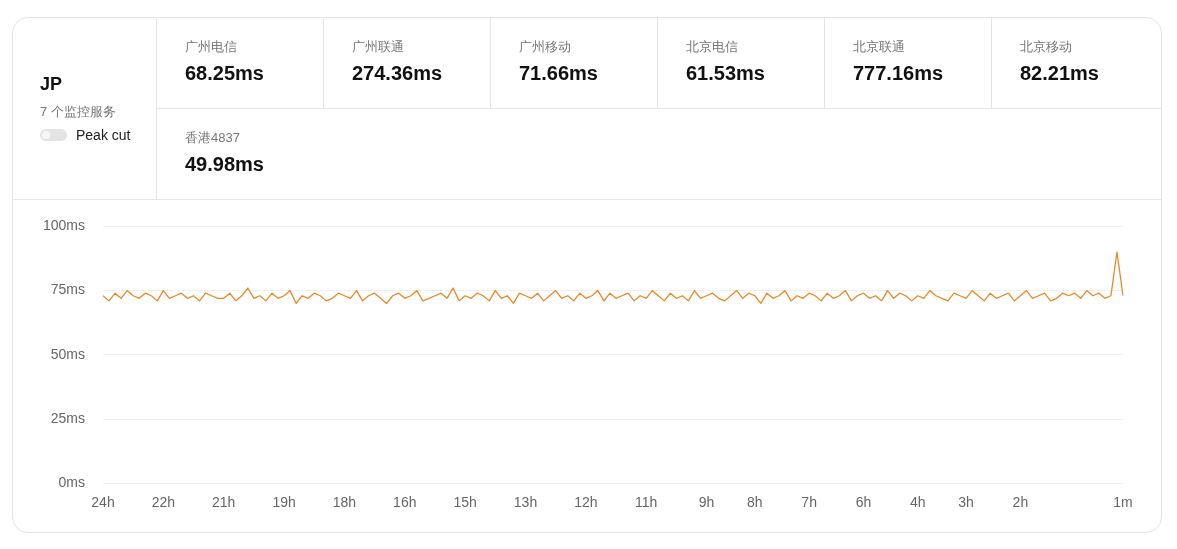 The height and width of the screenshot is (549, 1177). What do you see at coordinates (1123, 502) in the screenshot?
I see `x-tick-label: 1m` at bounding box center [1123, 502].